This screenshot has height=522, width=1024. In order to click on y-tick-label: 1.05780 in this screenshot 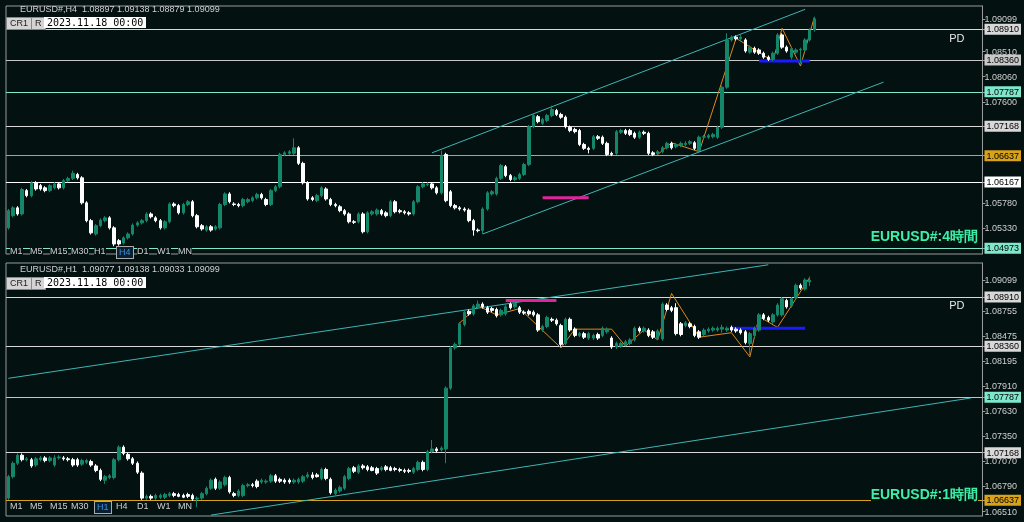, I will do `click(1001, 203)`.